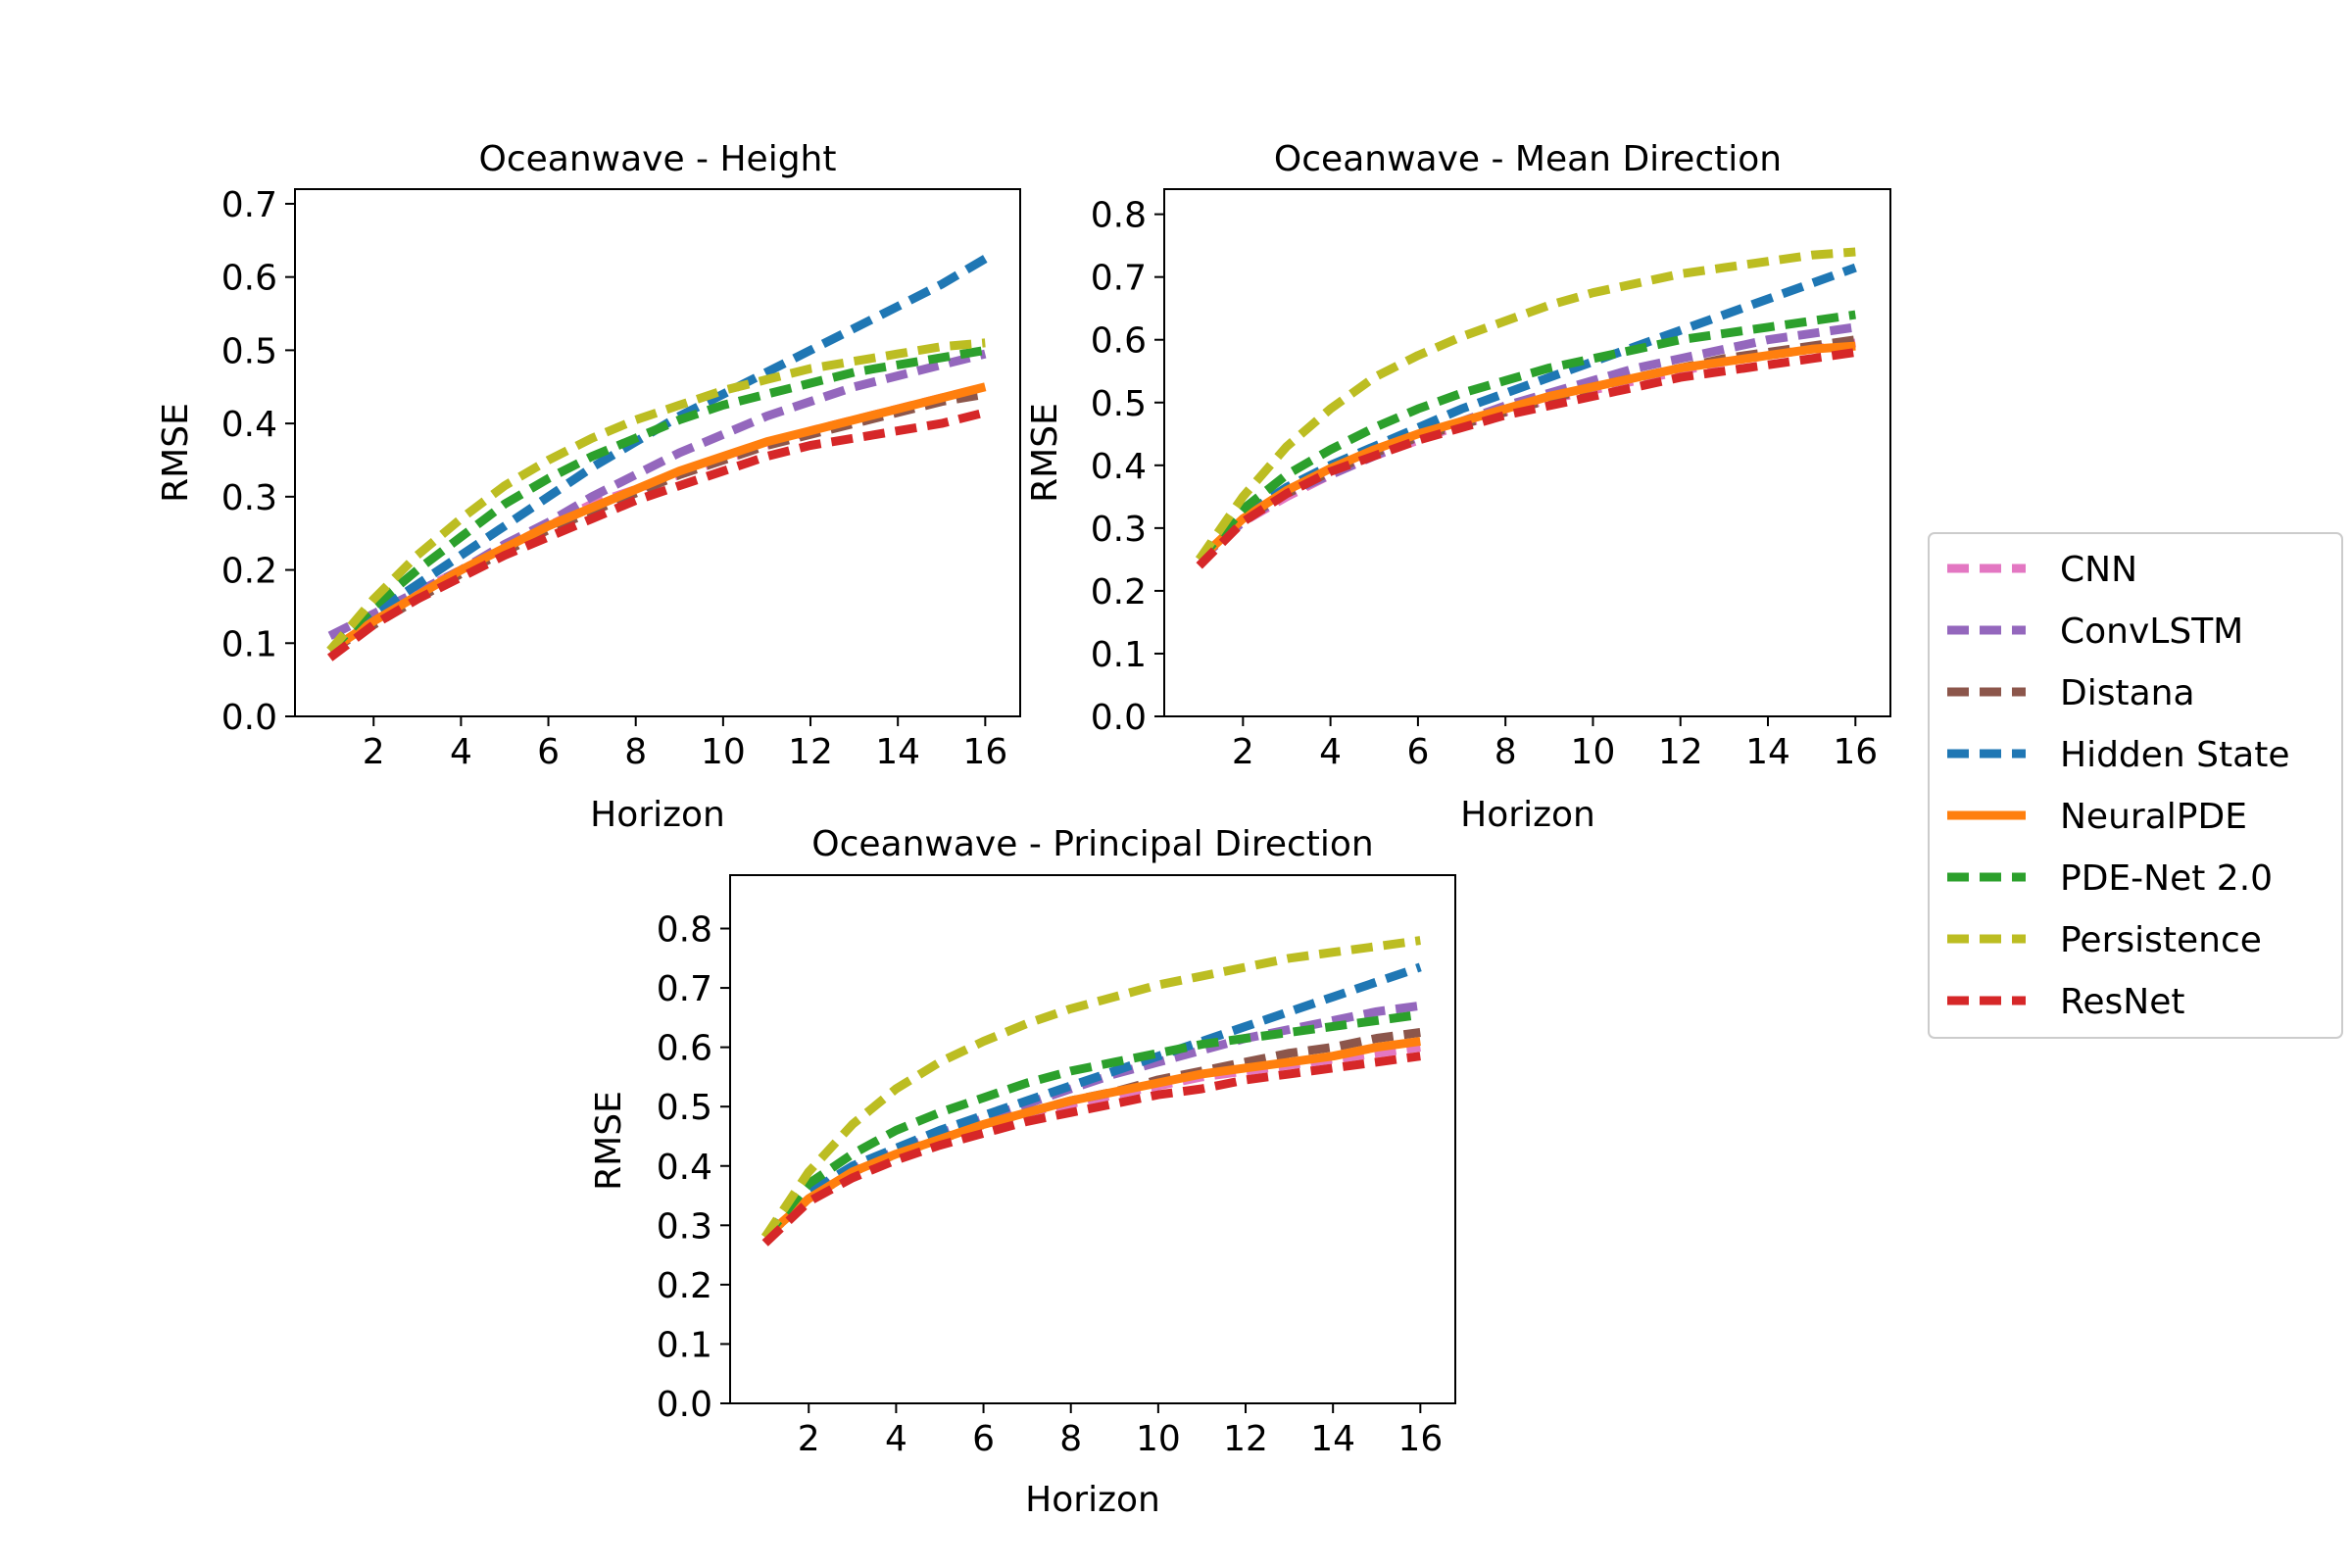 This screenshot has width=2352, height=1568. I want to click on subplot-title: Oceanwave - Height, so click(658, 159).